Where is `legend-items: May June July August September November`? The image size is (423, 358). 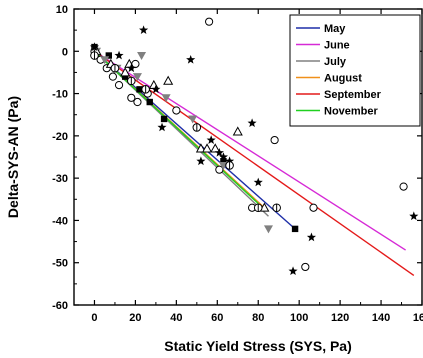
legend-items: May June July August September November is located at coordinates (339, 70).